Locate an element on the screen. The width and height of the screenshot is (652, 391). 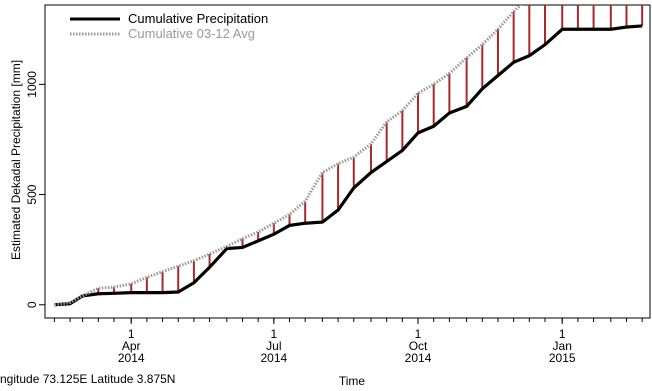
y-tick-label: 500 is located at coordinates (32, 194).